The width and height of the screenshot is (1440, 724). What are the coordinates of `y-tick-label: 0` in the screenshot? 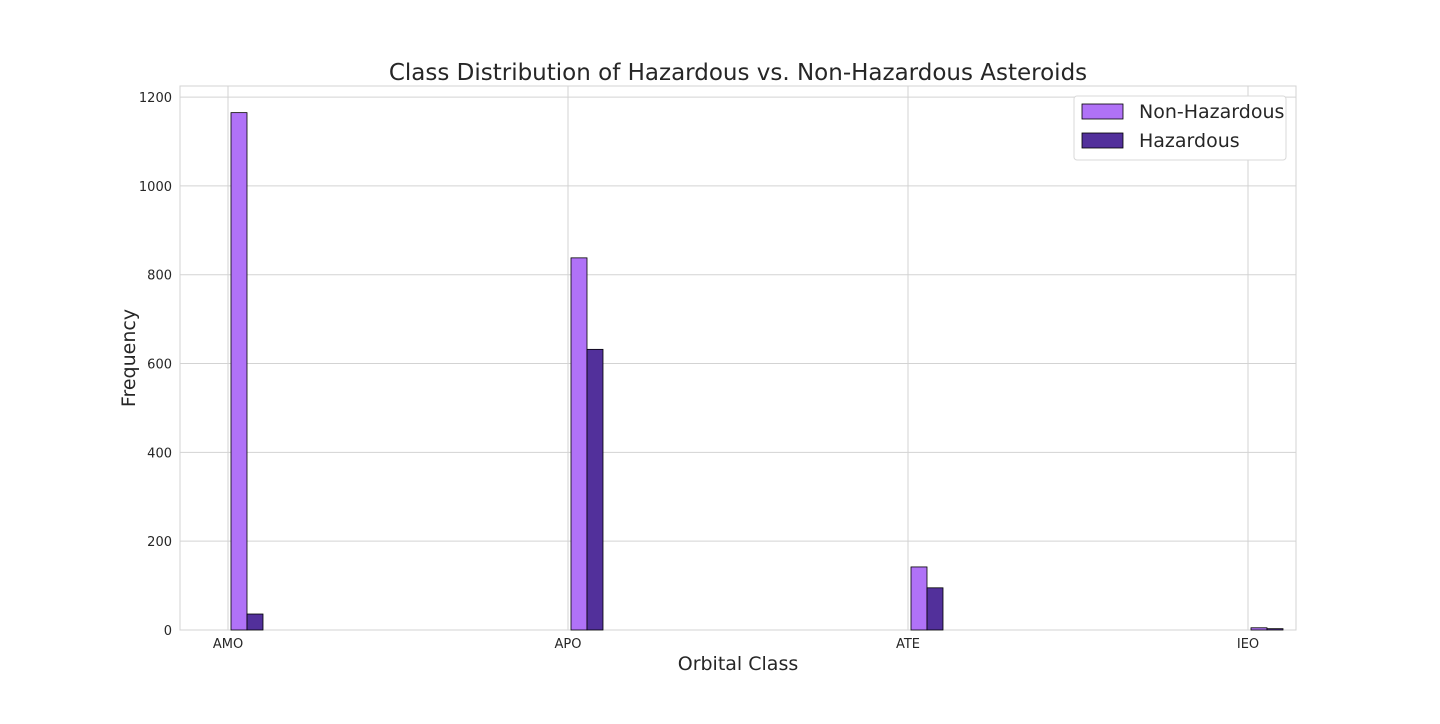 It's located at (168, 631).